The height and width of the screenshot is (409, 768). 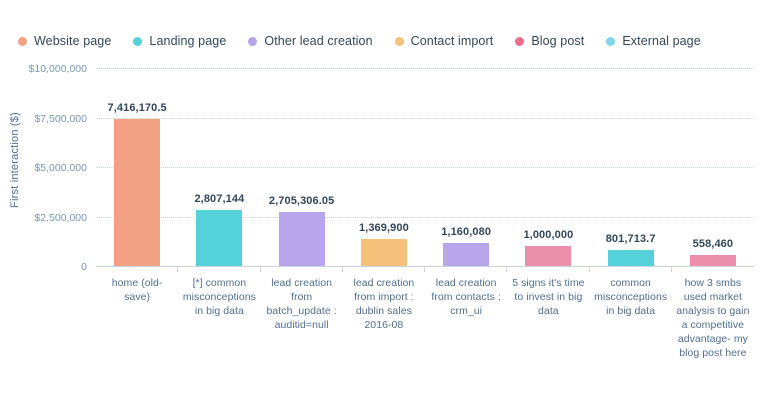 I want to click on bar-slot: 1,160,080, so click(x=466, y=167).